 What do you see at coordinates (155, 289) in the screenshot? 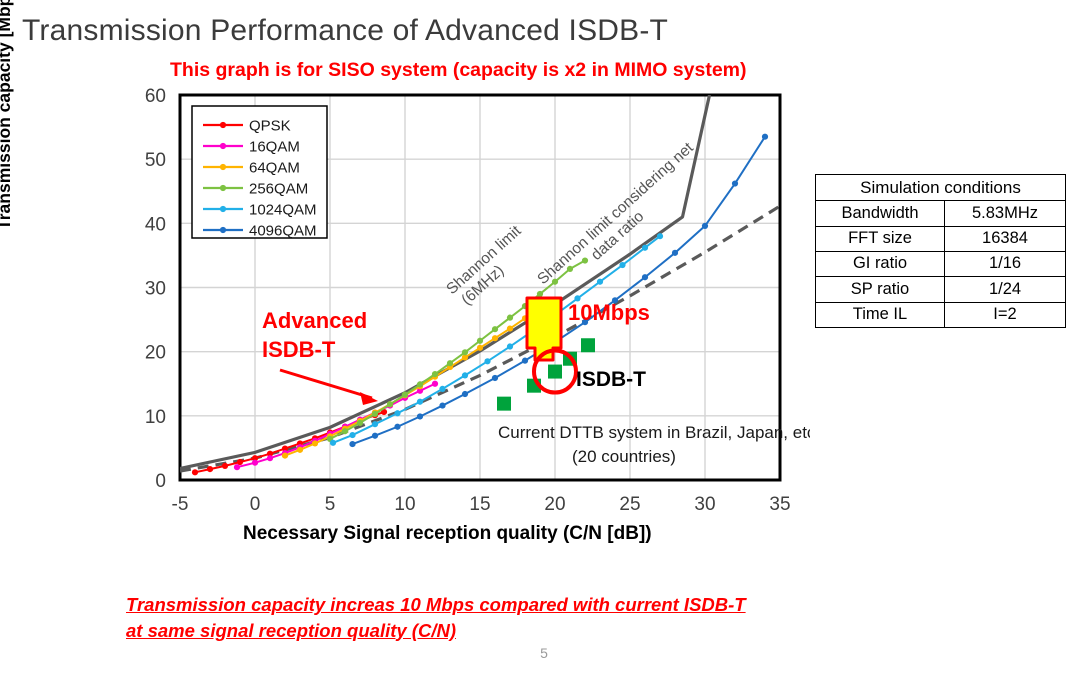
I see `y-tick-label: 30` at bounding box center [155, 289].